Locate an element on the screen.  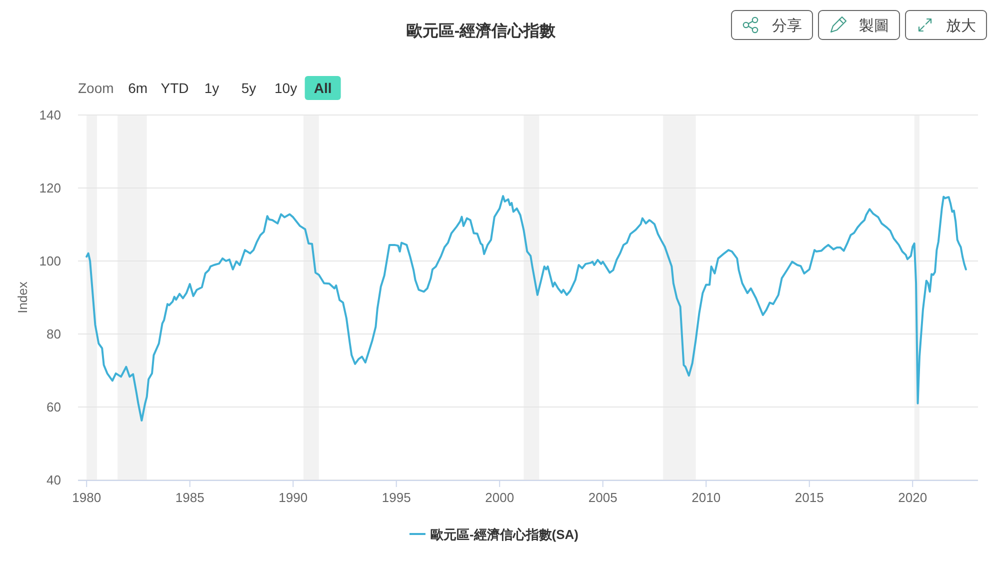
legend-label: 歐元區-經濟信心指數(SA) is located at coordinates (504, 534).